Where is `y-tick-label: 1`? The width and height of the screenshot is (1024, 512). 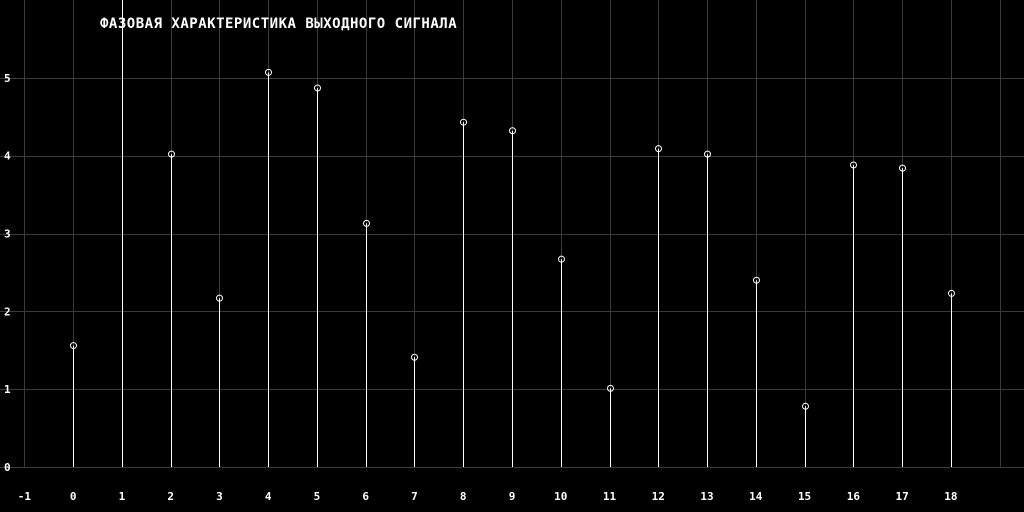 y-tick-label: 1 is located at coordinates (7, 389).